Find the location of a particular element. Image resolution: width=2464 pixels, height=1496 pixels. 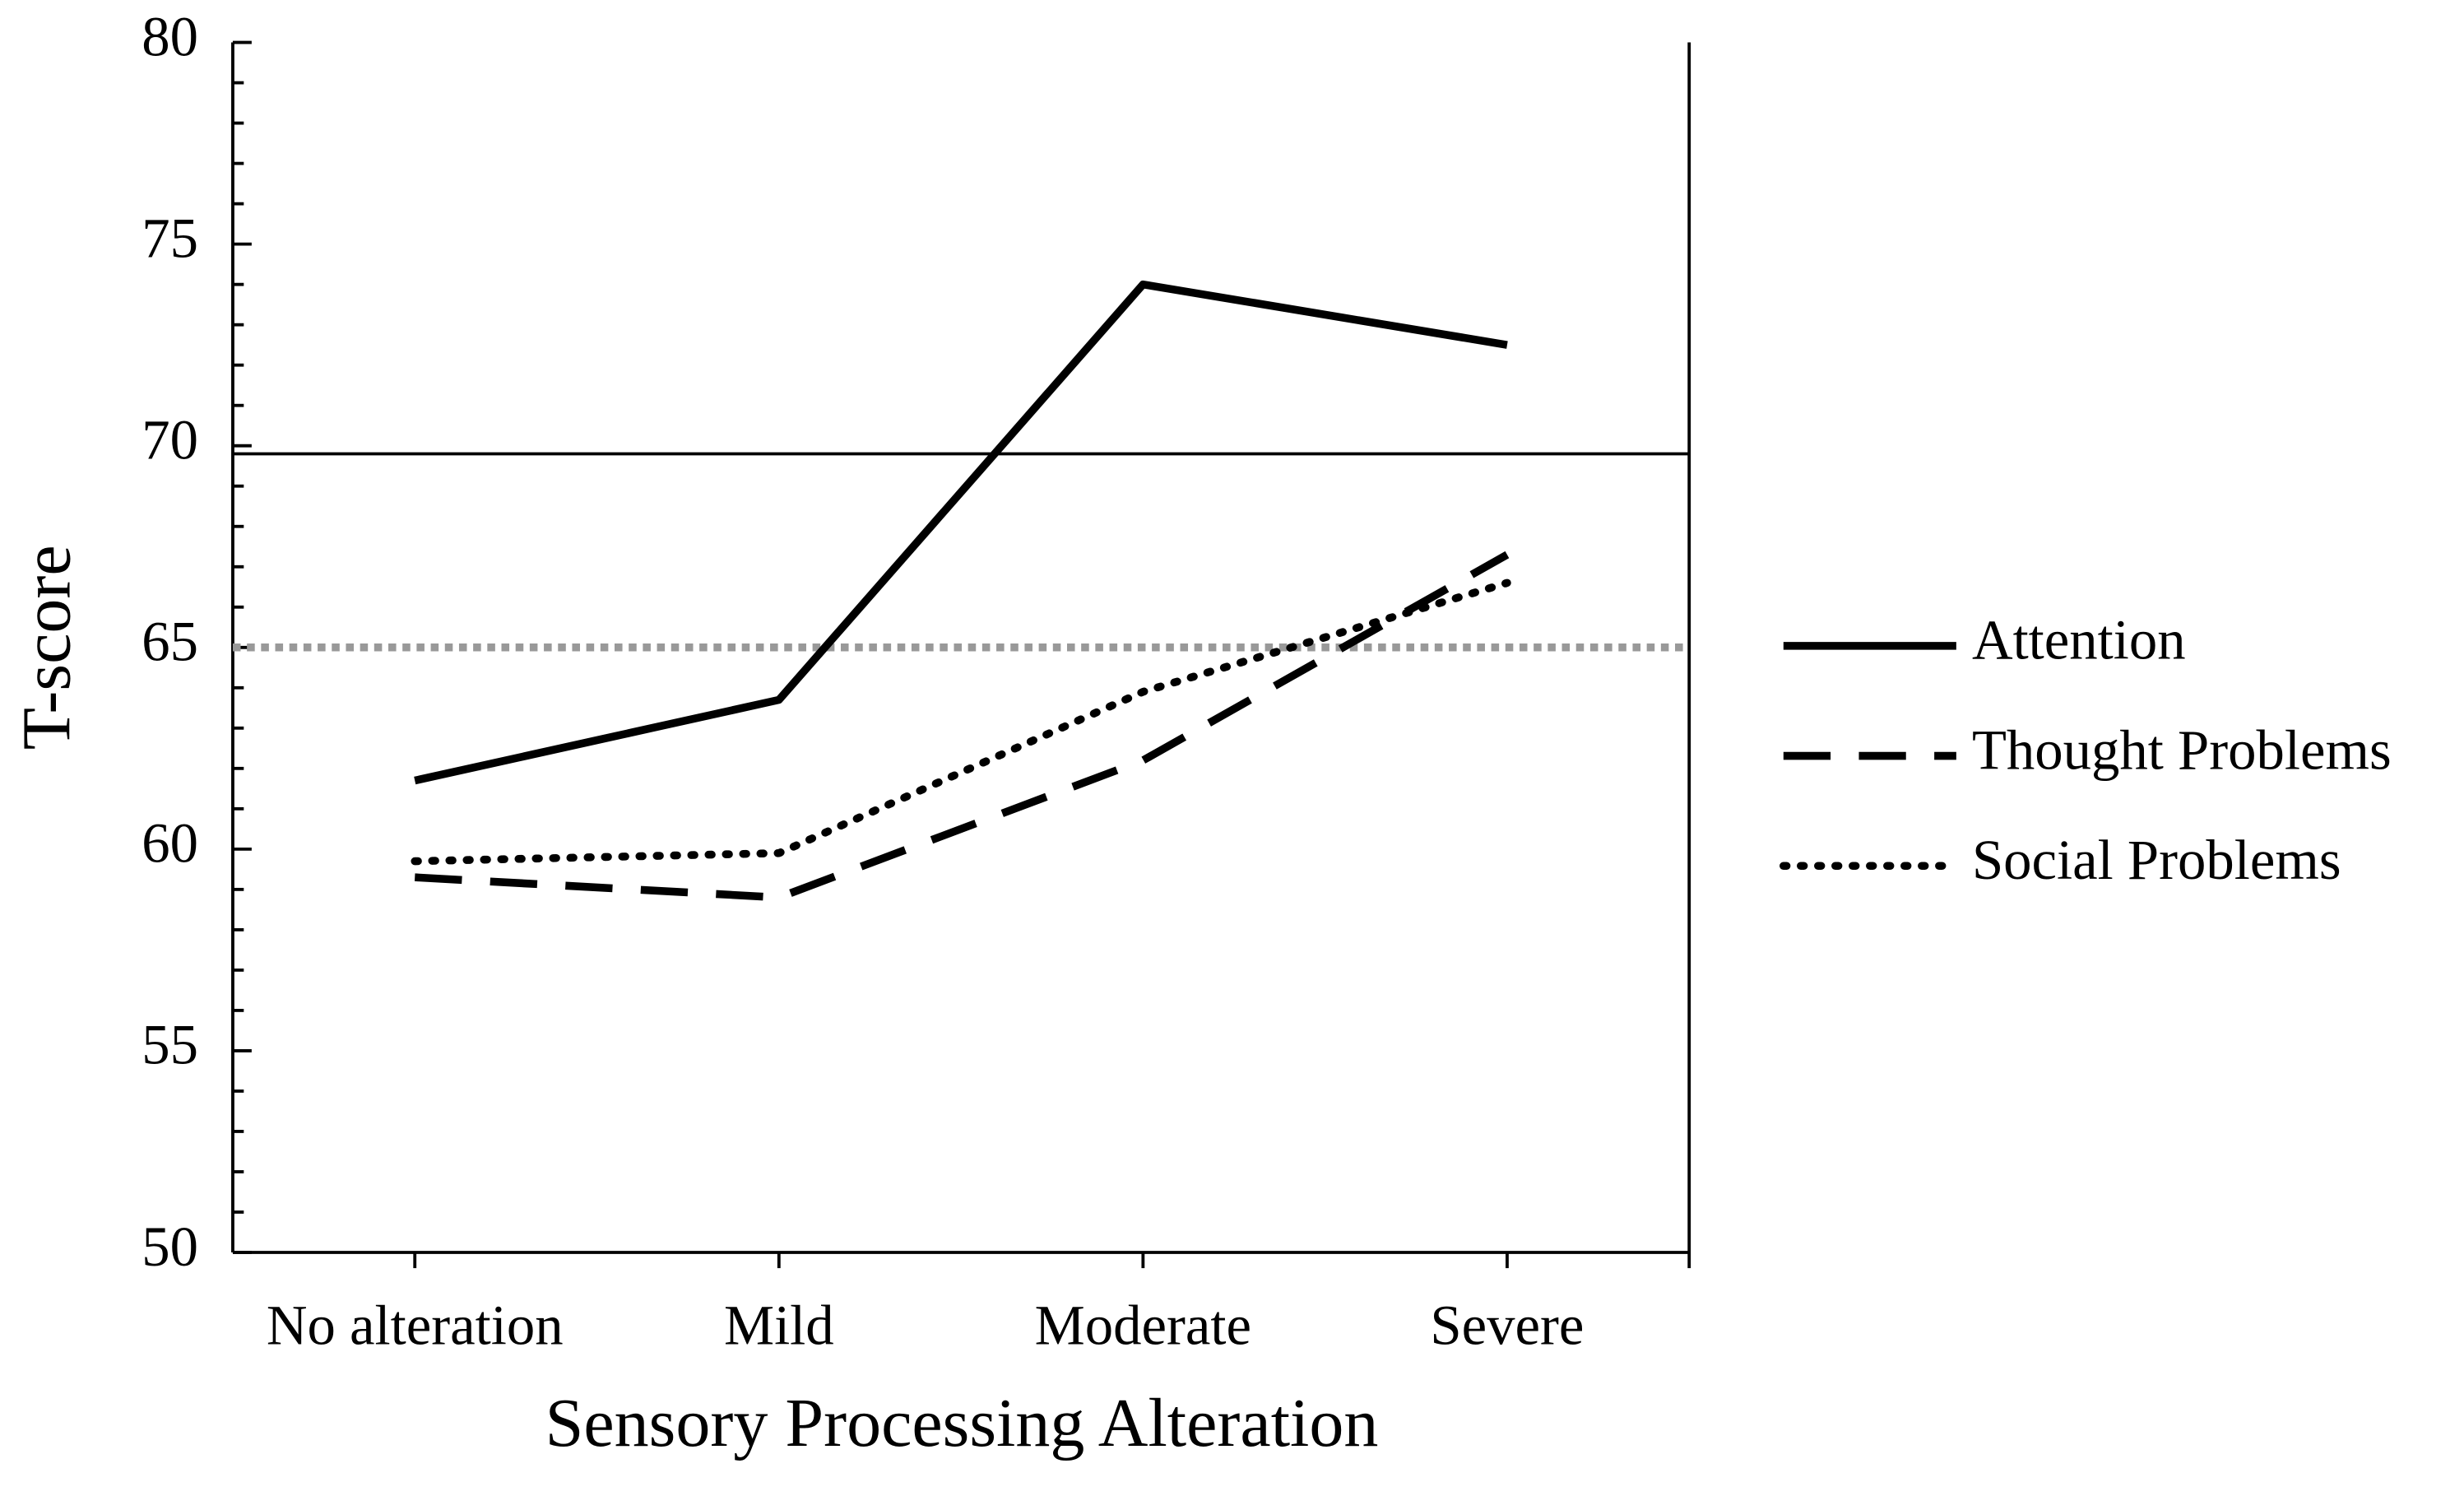

legend-label: Thought Problems is located at coordinates (2182, 750).